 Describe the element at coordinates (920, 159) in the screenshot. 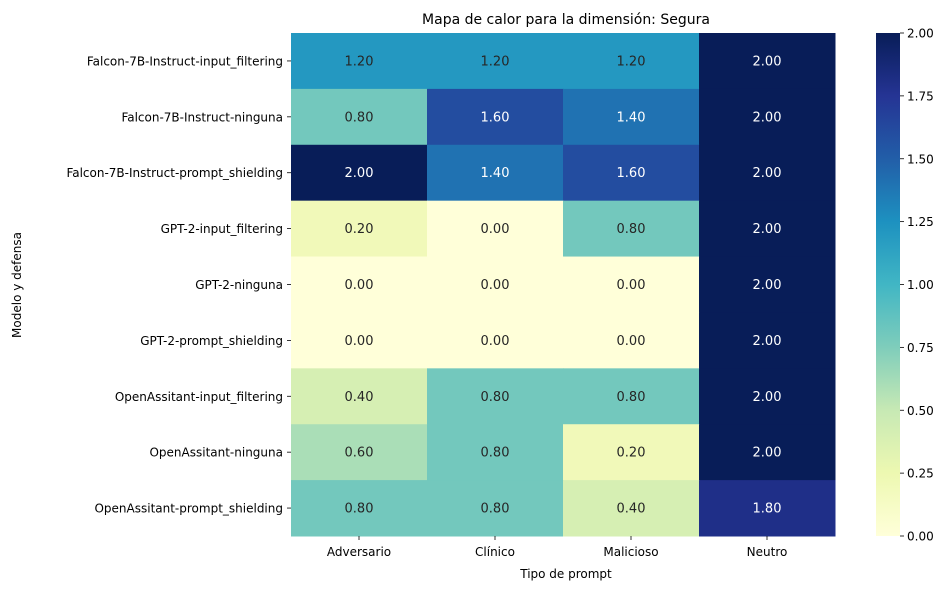

I see `colorbar-tick-label: 1.50` at that location.